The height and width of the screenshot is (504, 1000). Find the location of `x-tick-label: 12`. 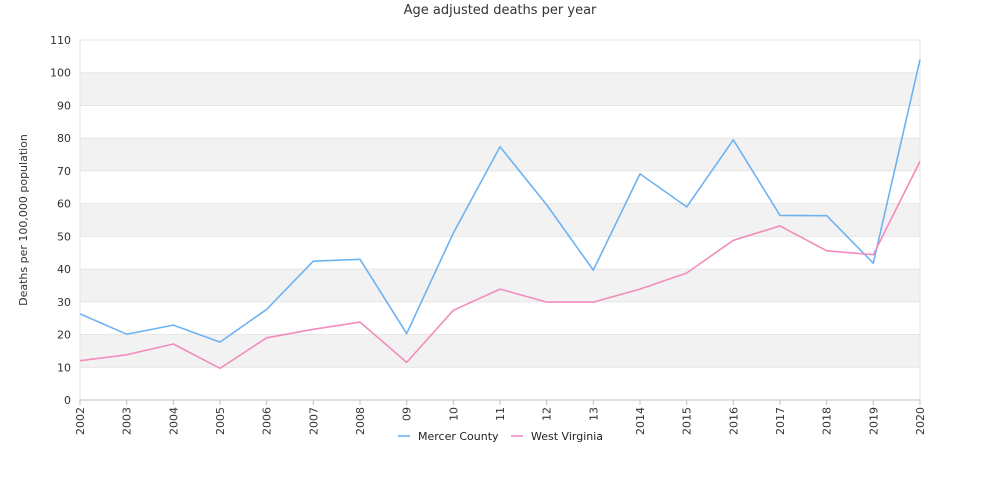

x-tick-label: 12 is located at coordinates (547, 414).